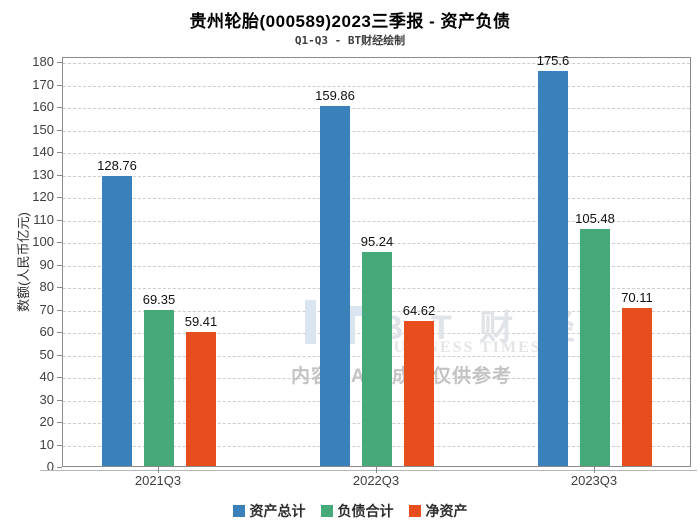  I want to click on bar-value-label: 105.48, so click(595, 218).